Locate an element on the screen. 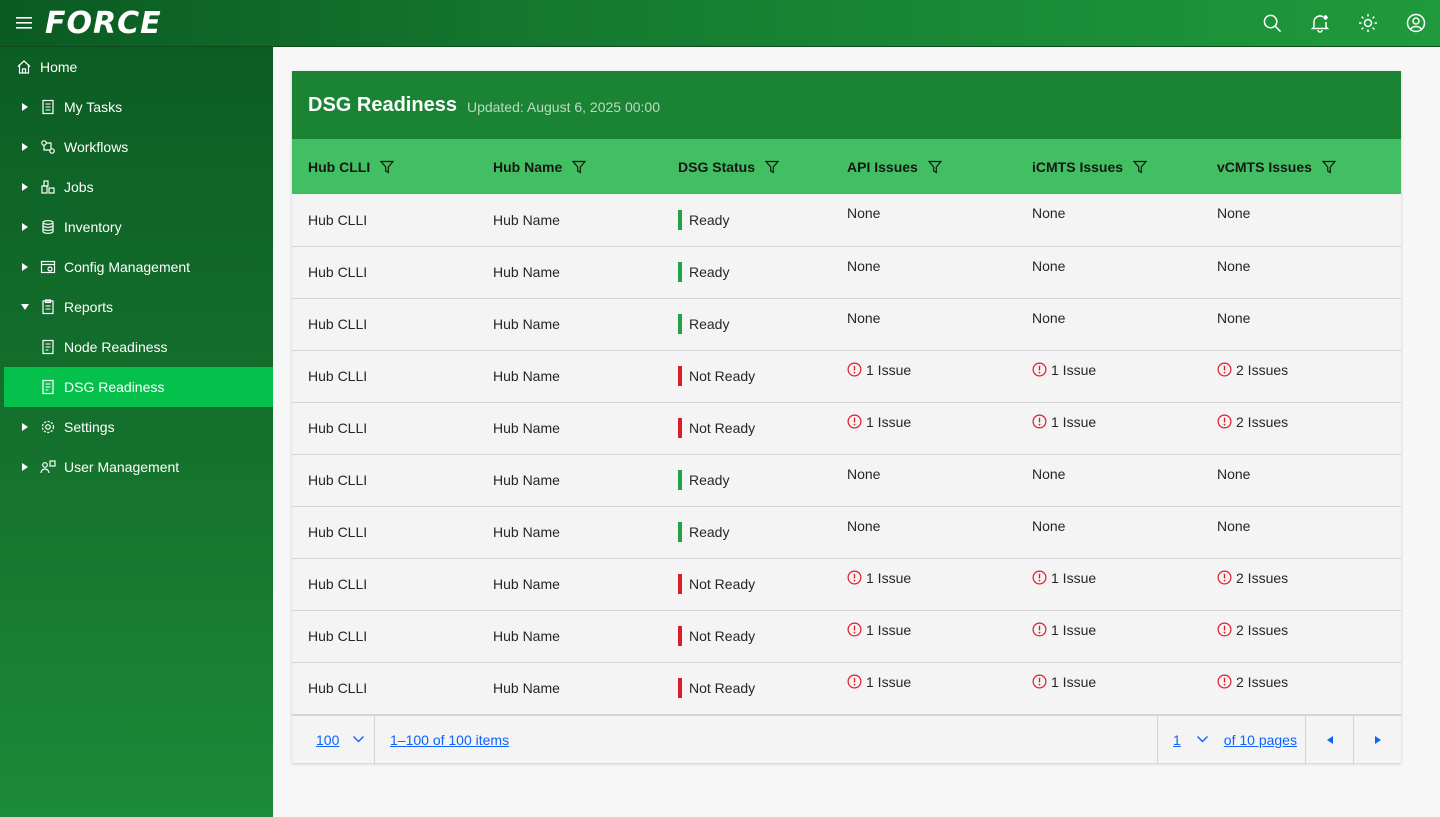 This screenshot has width=1440, height=817. page-size-value: 100 is located at coordinates (328, 739).